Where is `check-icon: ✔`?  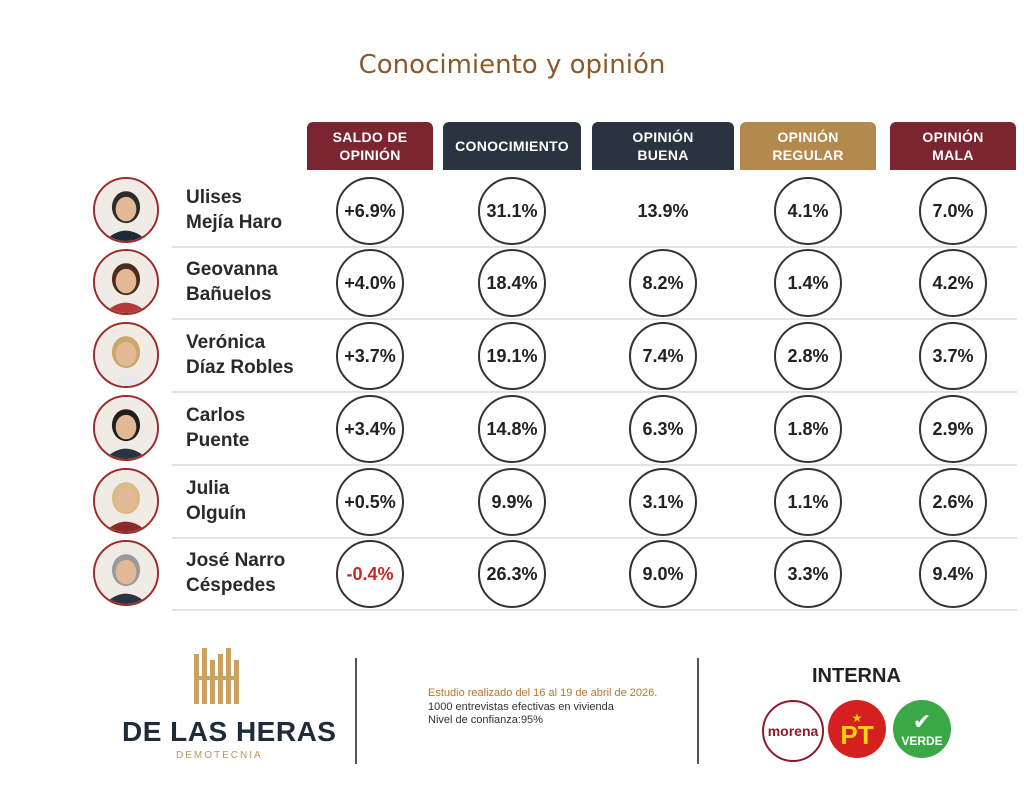
check-icon: ✔ is located at coordinates (922, 721).